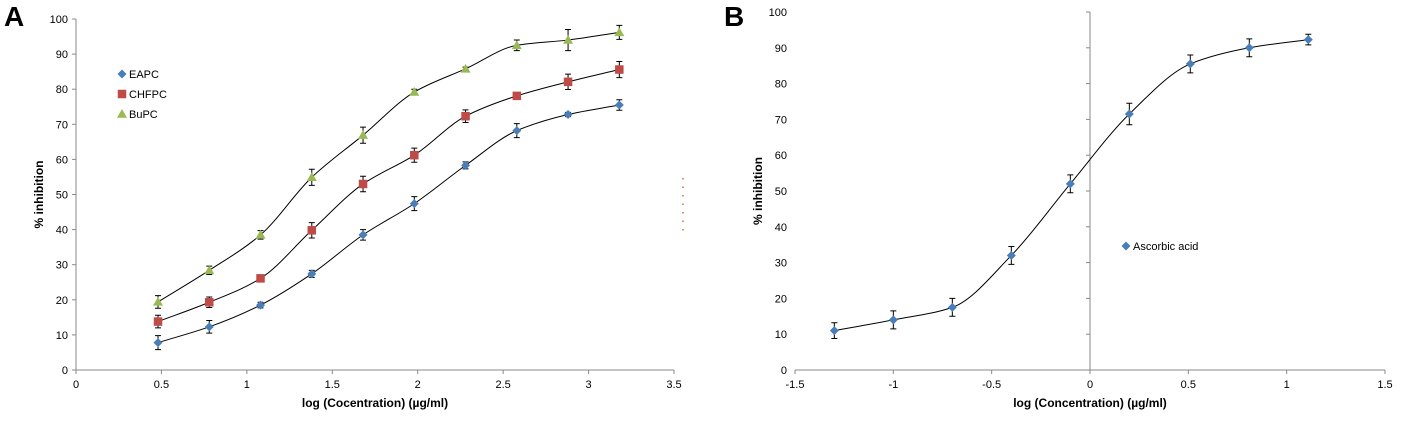  I want to click on chart-b-x-tick-label: 1.5, so click(1384, 385).